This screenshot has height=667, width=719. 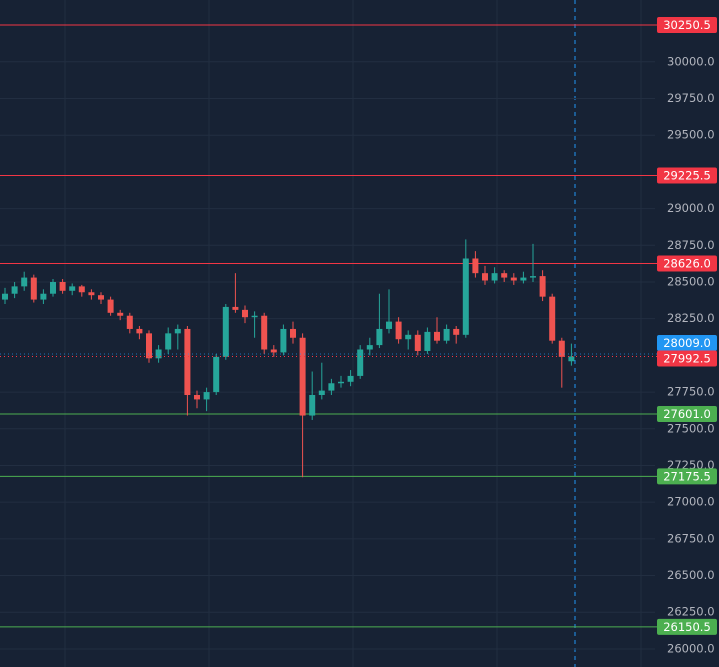 I want to click on mark-price-label: 28009.0, so click(x=687, y=343).